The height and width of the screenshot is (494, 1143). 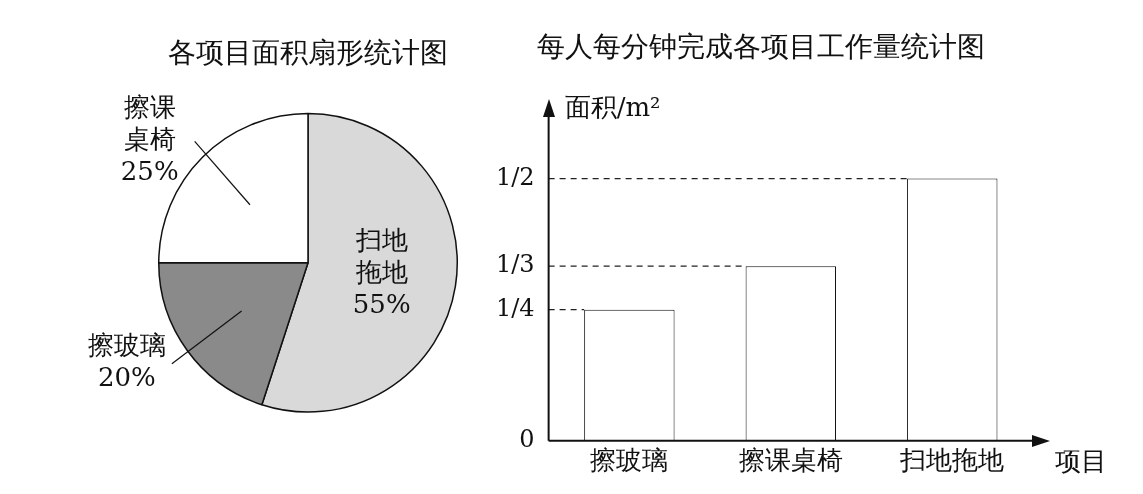 I want to click on data-label: 55%, so click(x=381, y=304).